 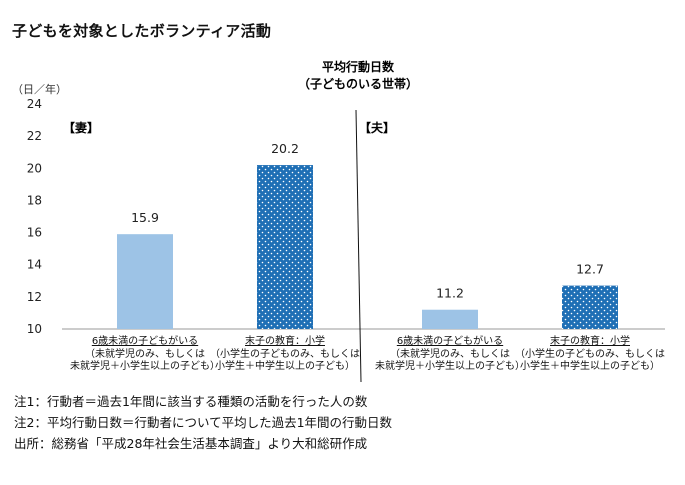 I want to click on note-2: 注2：平均行動日数＝行動者について平均した過去1年間の行動日数, so click(x=203, y=422).